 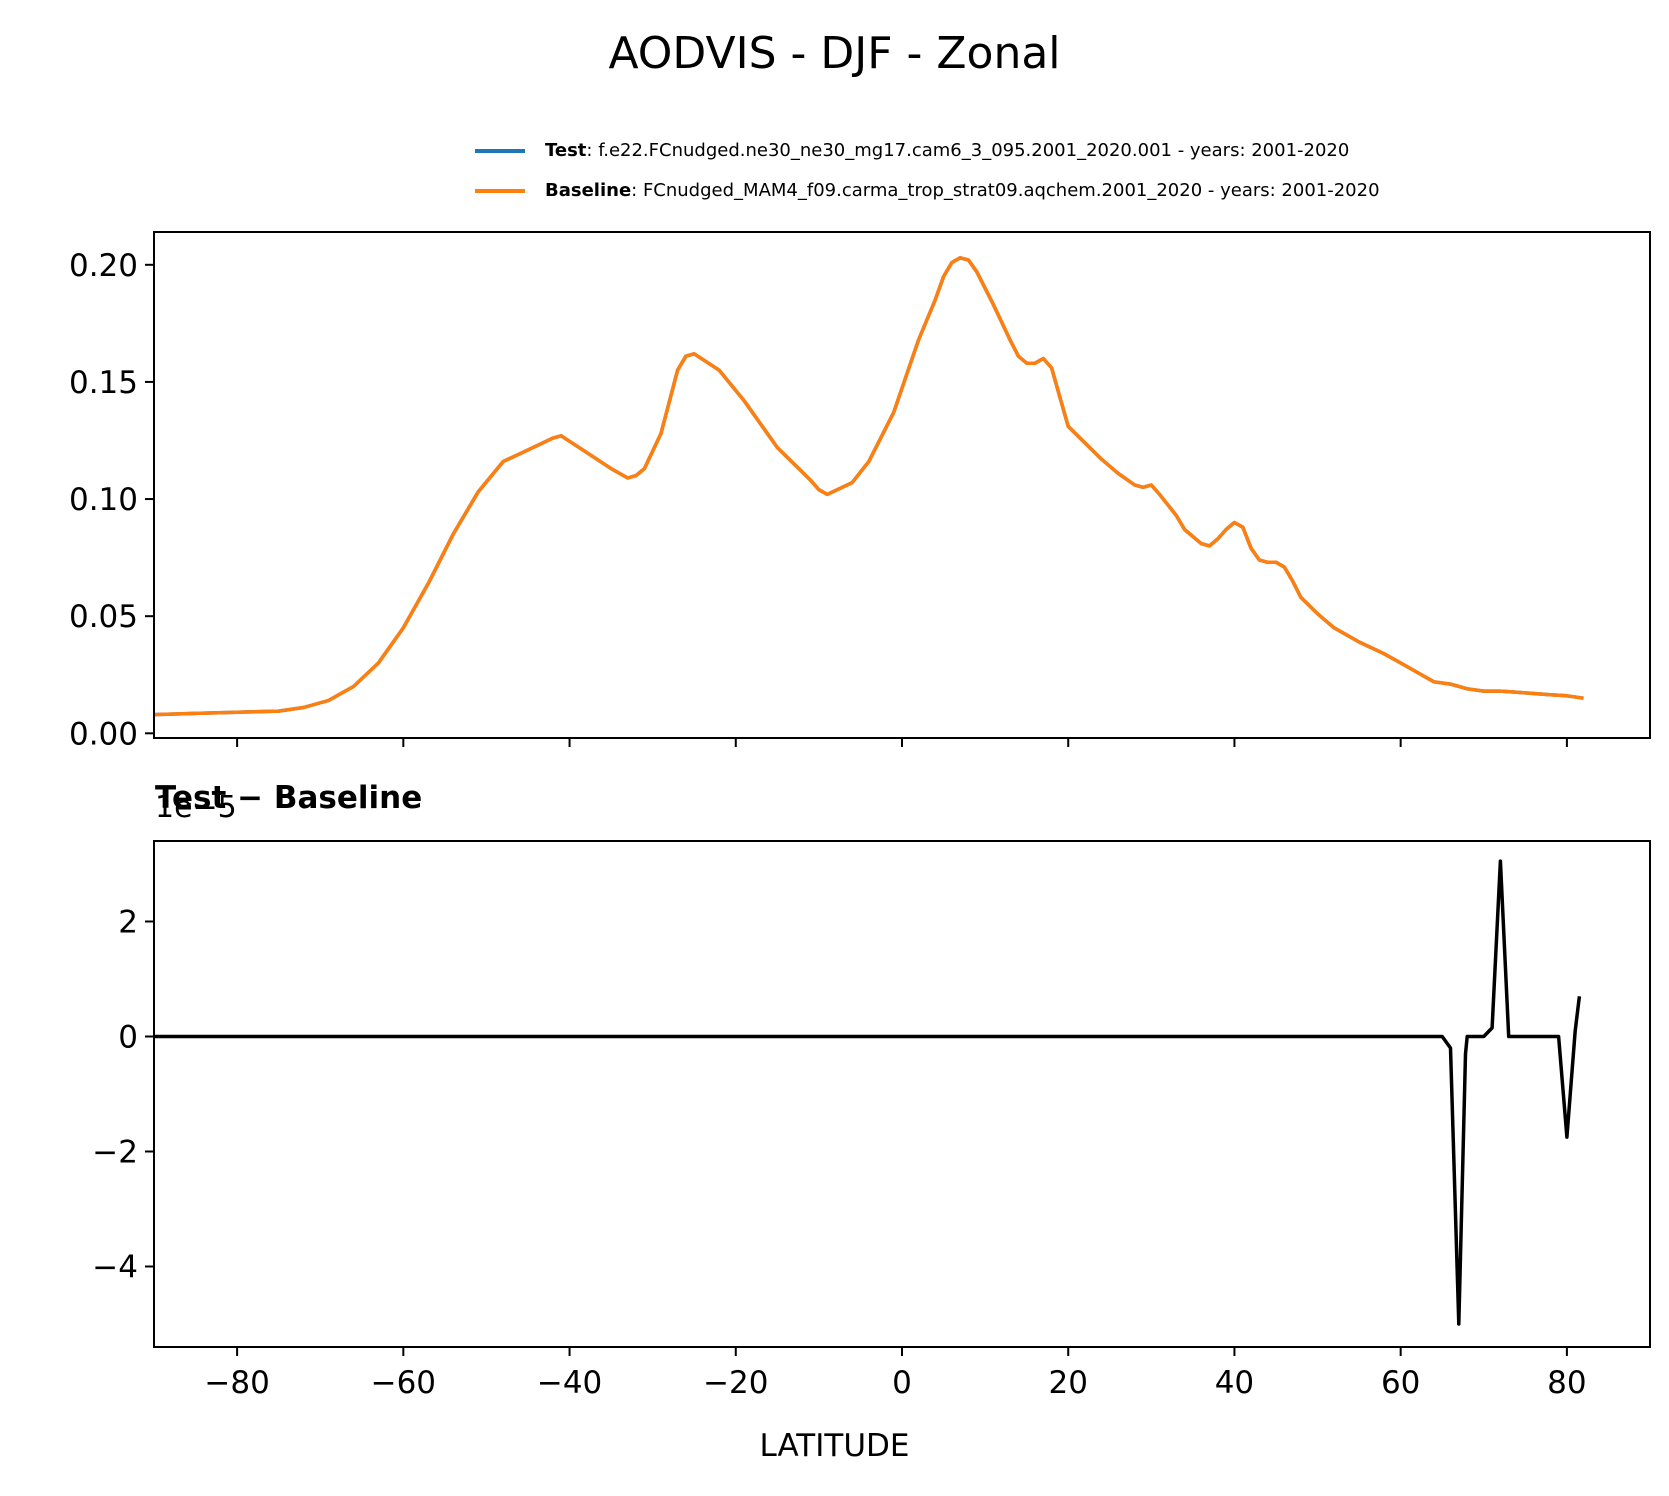 I want to click on difference-ytick-label: 2, so click(x=128, y=923).